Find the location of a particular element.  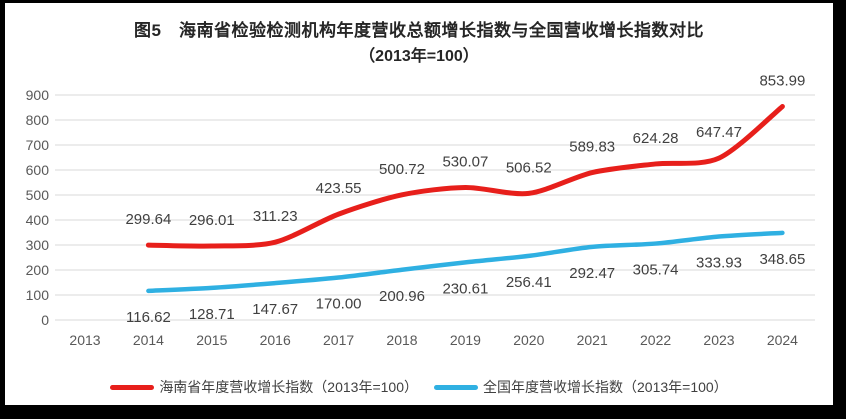

data-label: 292.47 is located at coordinates (592, 273).